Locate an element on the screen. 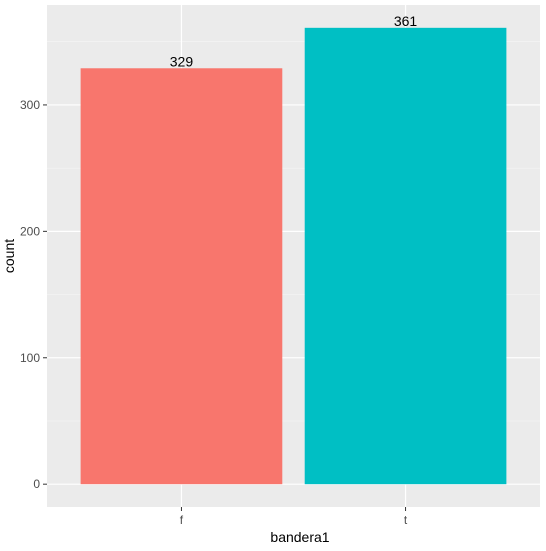 This screenshot has height=551, width=546. x-tick-label: f is located at coordinates (182, 520).